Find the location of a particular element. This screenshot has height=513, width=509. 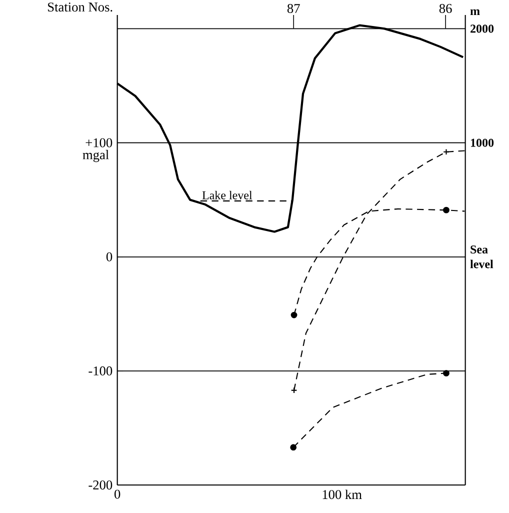

x2-axis-title: Station Nos. is located at coordinates (80, 7).